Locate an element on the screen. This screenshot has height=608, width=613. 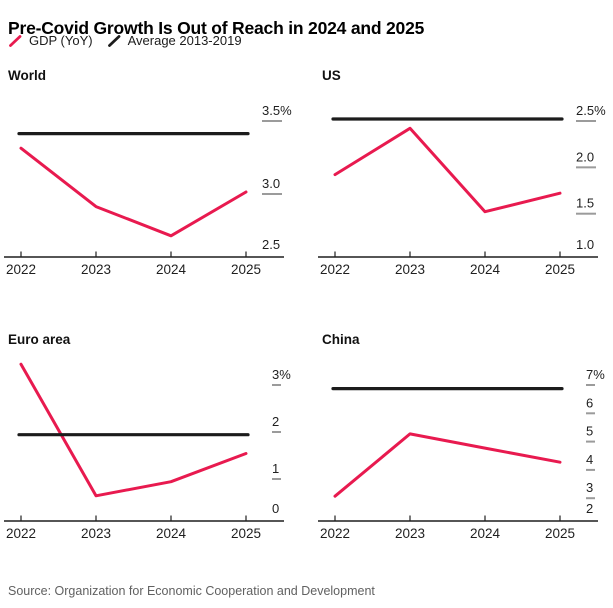
legend-label-gdp: GDP (YoY) is located at coordinates (61, 40).